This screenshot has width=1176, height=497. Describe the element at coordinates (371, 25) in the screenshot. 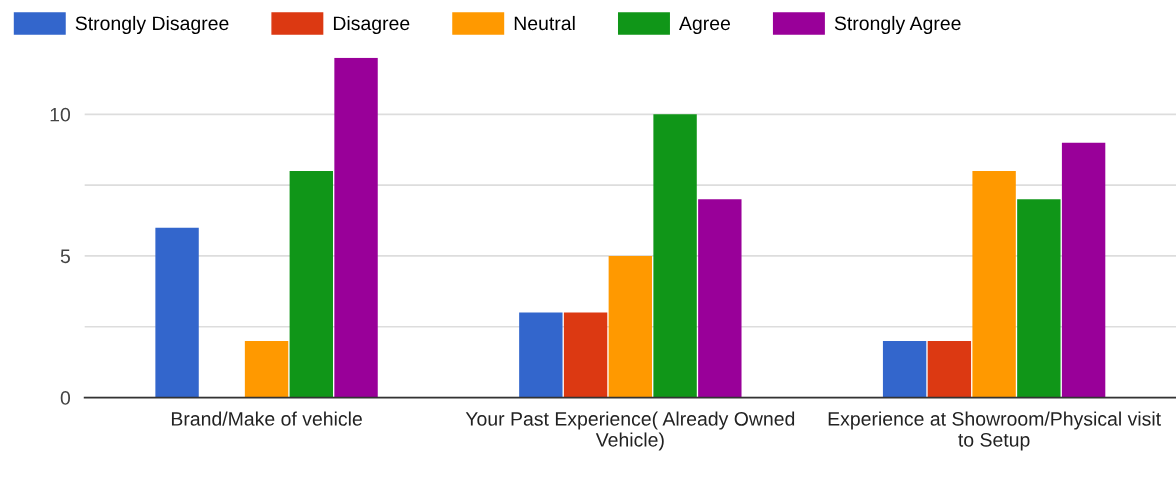

I see `legend-label: Disagree` at that location.